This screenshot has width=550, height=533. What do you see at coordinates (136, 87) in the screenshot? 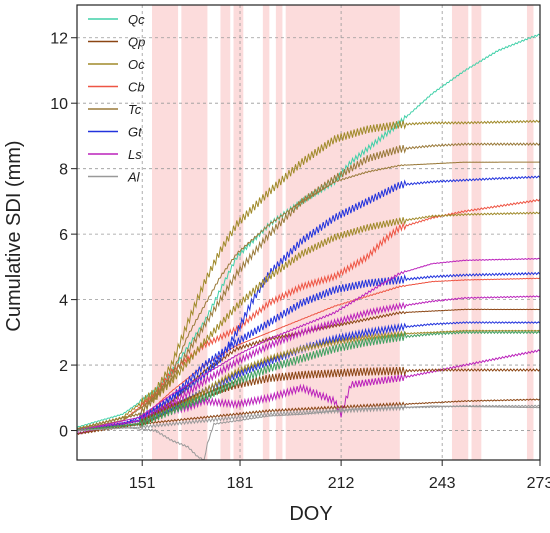
I see `legend-label-cb: Cb` at bounding box center [136, 87].